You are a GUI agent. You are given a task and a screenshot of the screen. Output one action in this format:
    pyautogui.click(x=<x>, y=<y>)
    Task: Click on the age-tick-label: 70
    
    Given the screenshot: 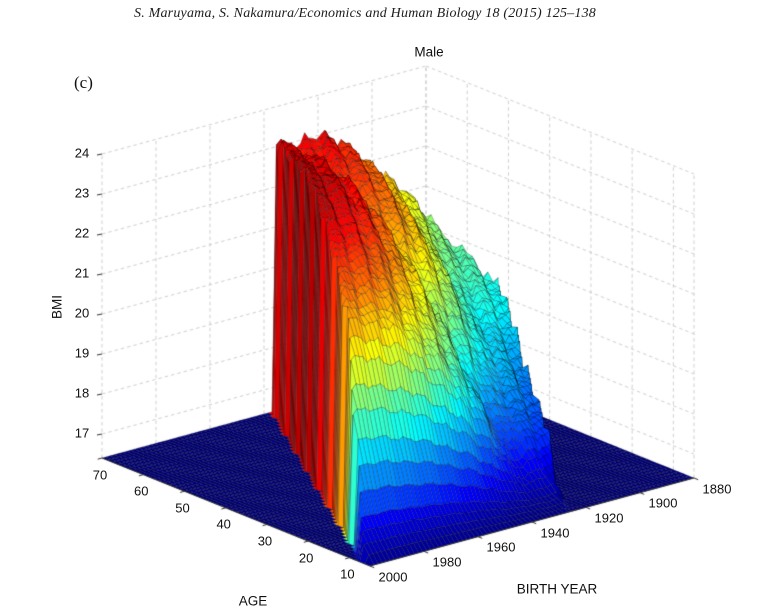 What is the action you would take?
    pyautogui.click(x=100, y=474)
    